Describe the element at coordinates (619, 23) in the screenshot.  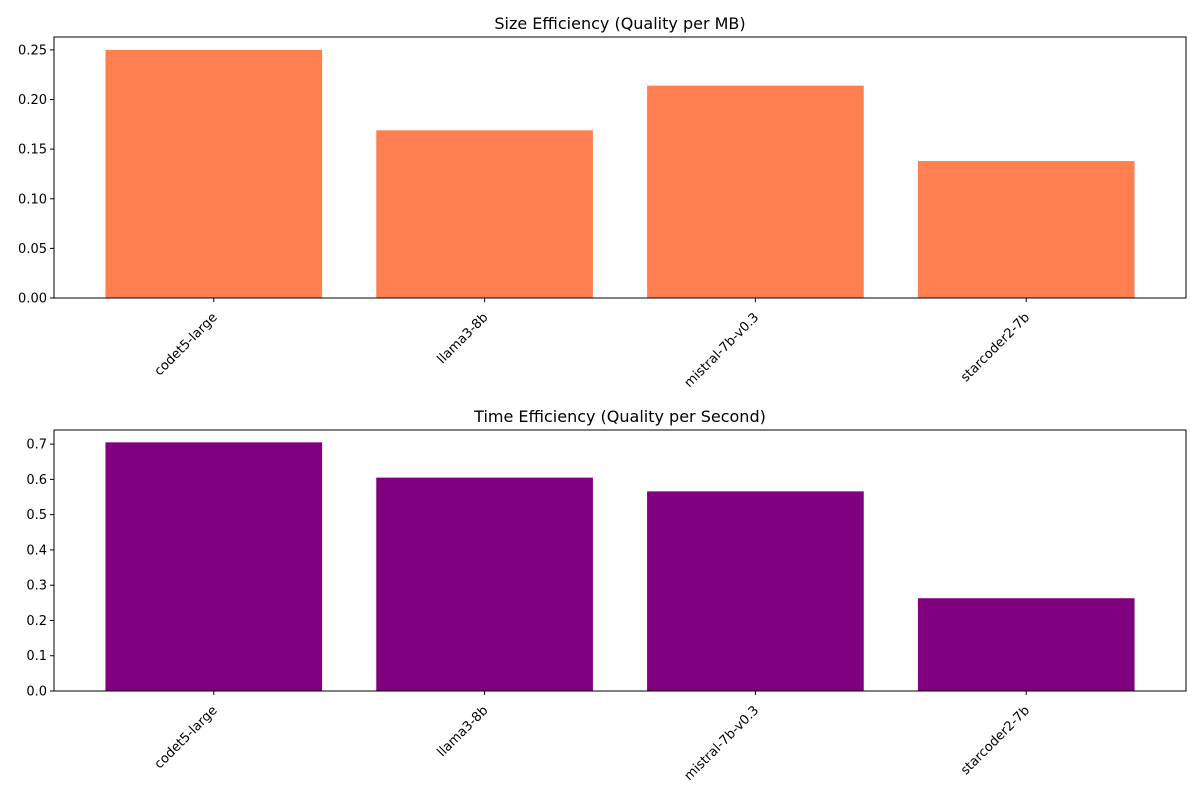
I see `chart-title: Size Efficiency (Quality per MB)` at that location.